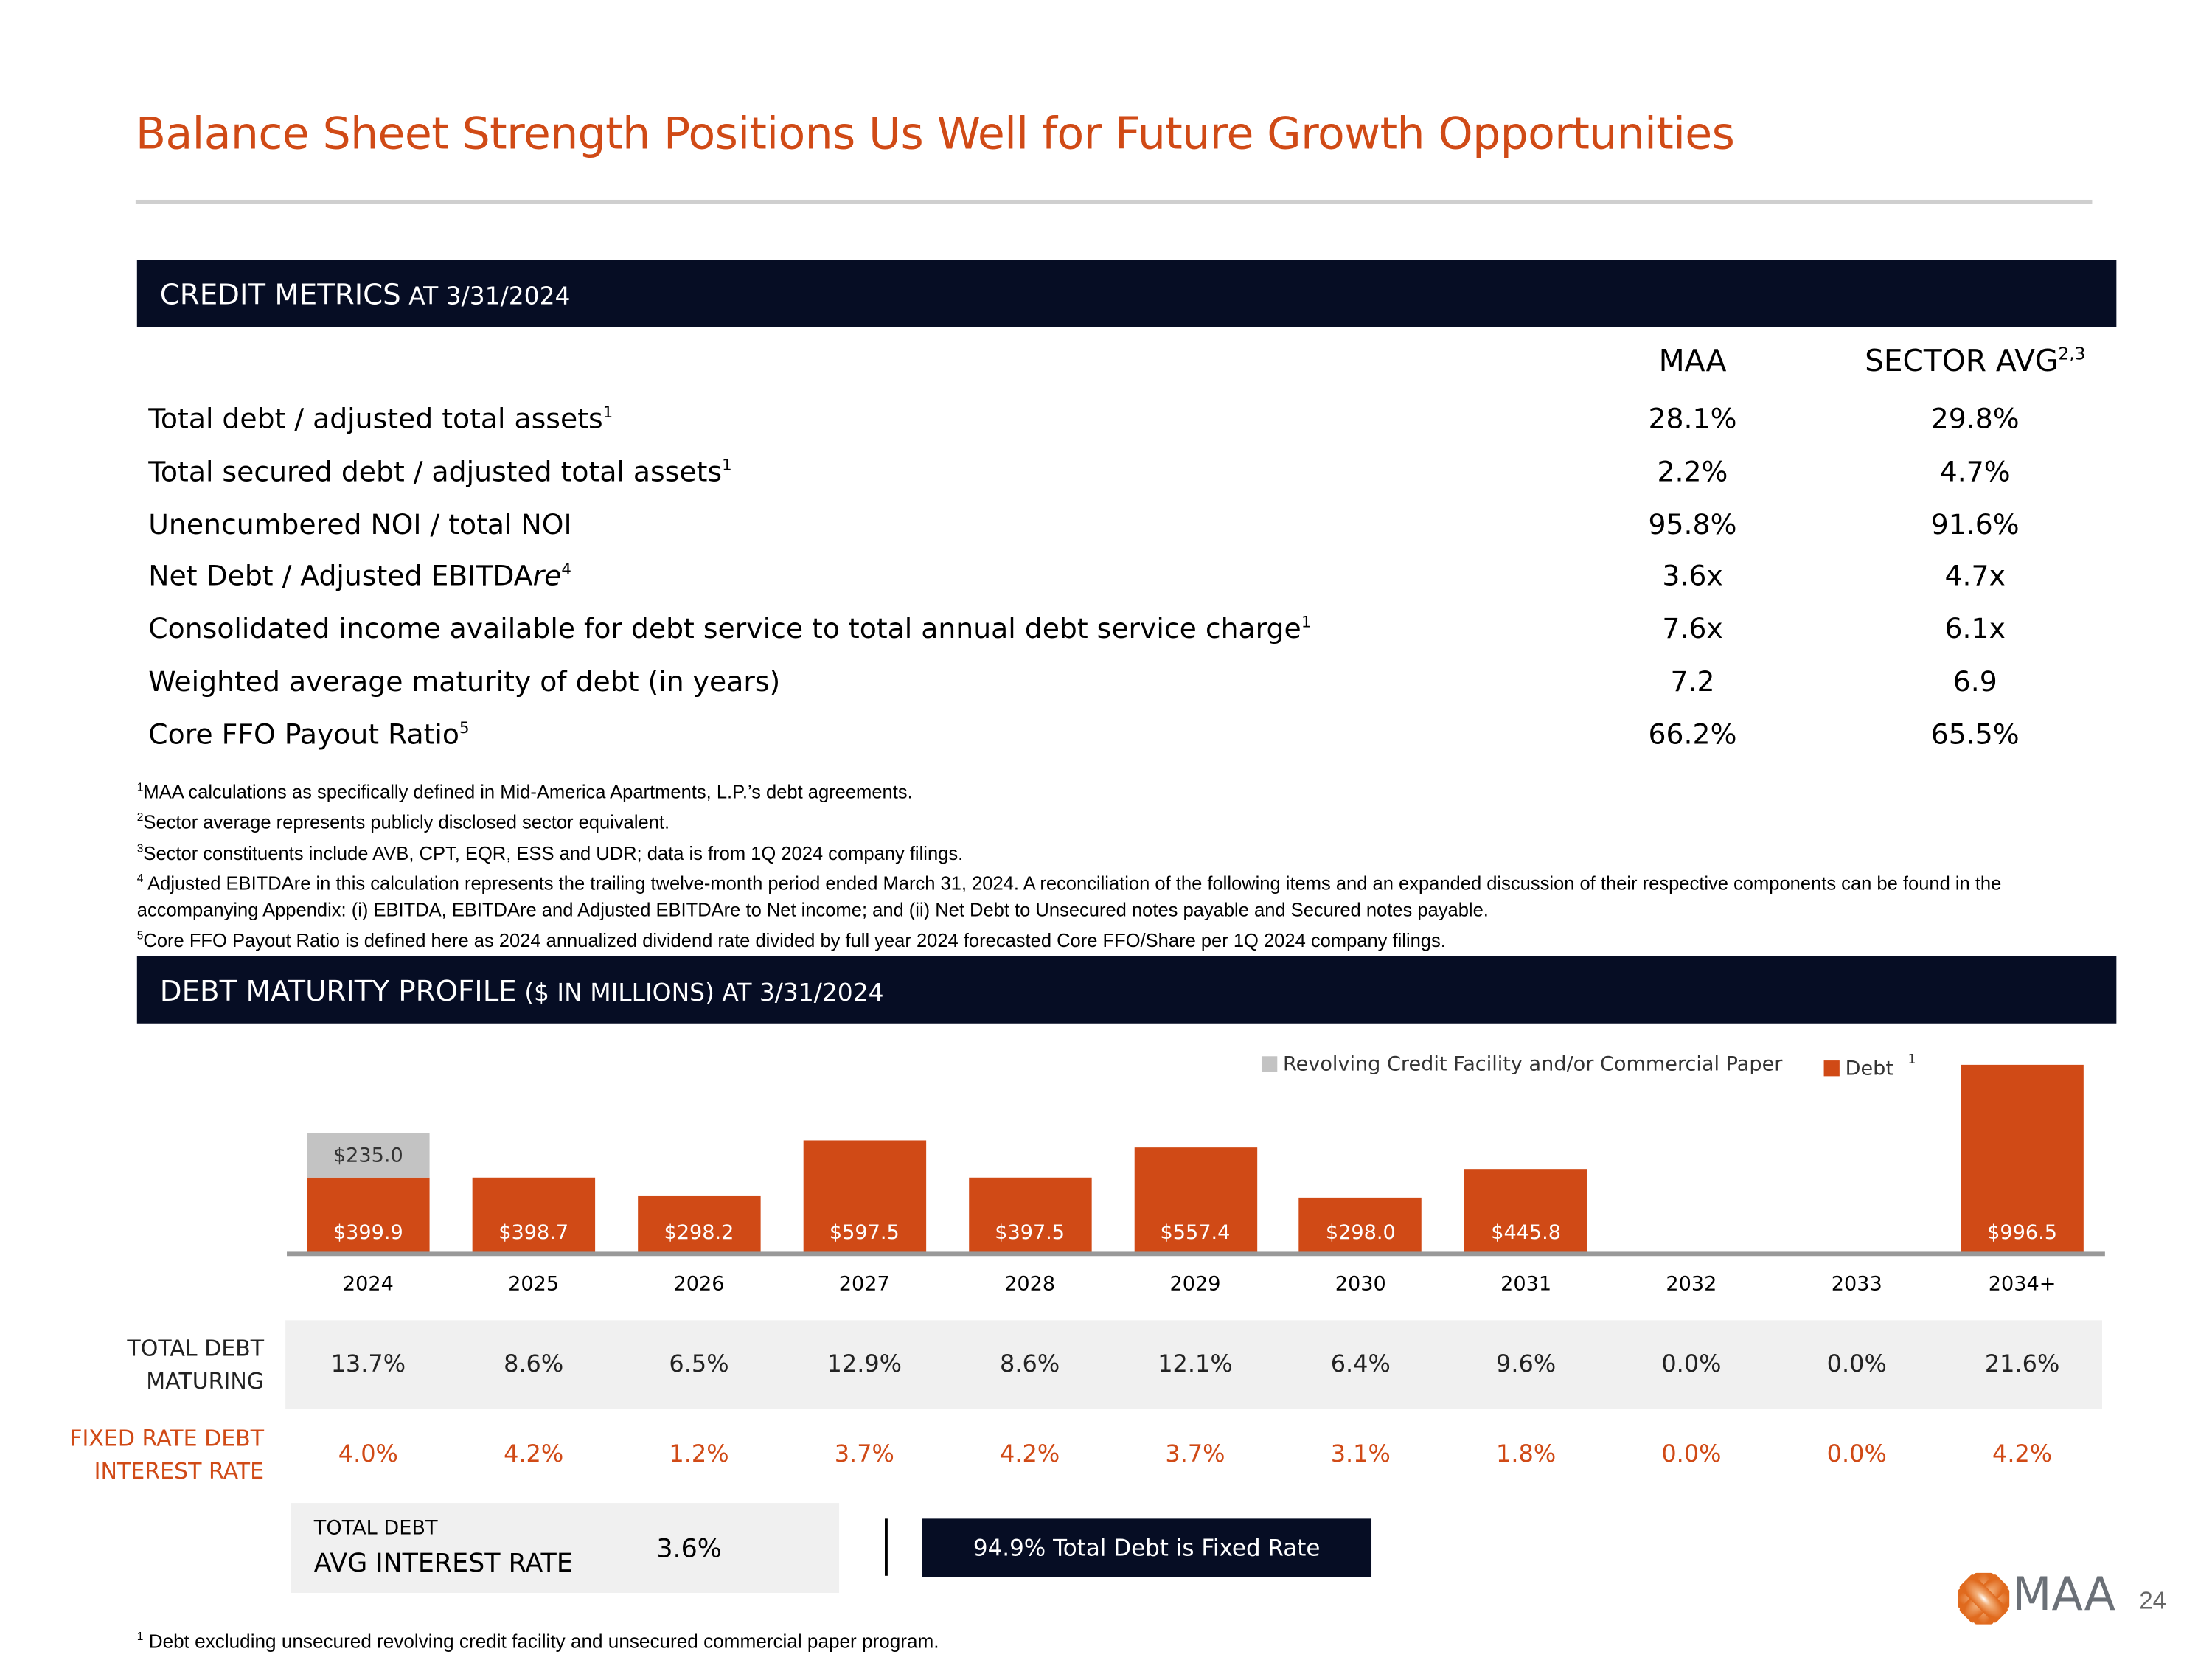 The image size is (2212, 1660). Describe the element at coordinates (140, 1636) in the screenshot. I see `footnote-number: 1` at that location.